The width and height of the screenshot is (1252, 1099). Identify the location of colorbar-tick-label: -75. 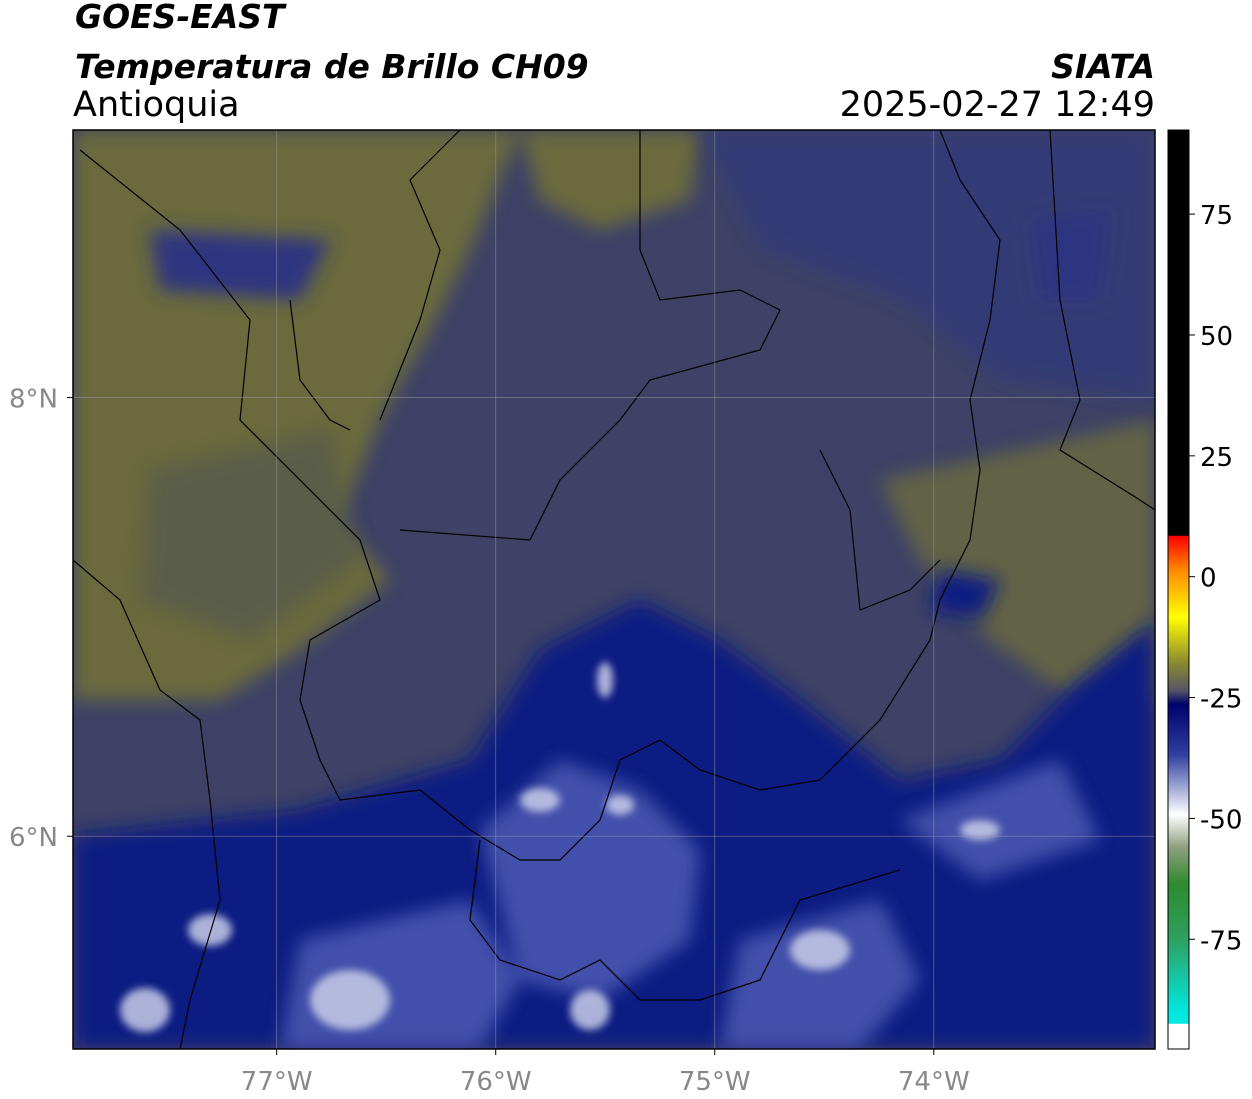
(1221, 941).